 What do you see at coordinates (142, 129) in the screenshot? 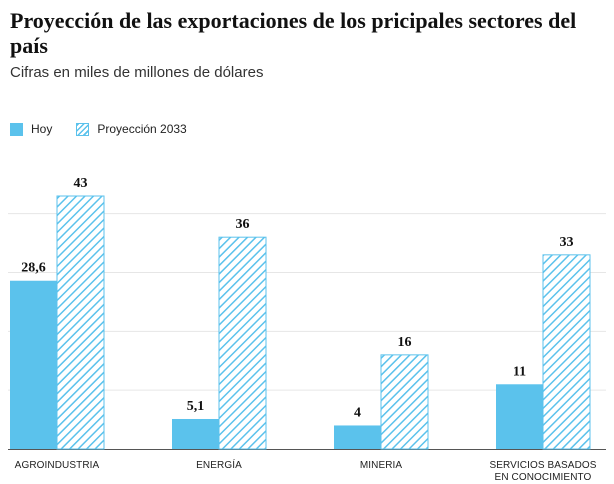
I see `legend-label-proyeccion: Proyección 2033` at bounding box center [142, 129].